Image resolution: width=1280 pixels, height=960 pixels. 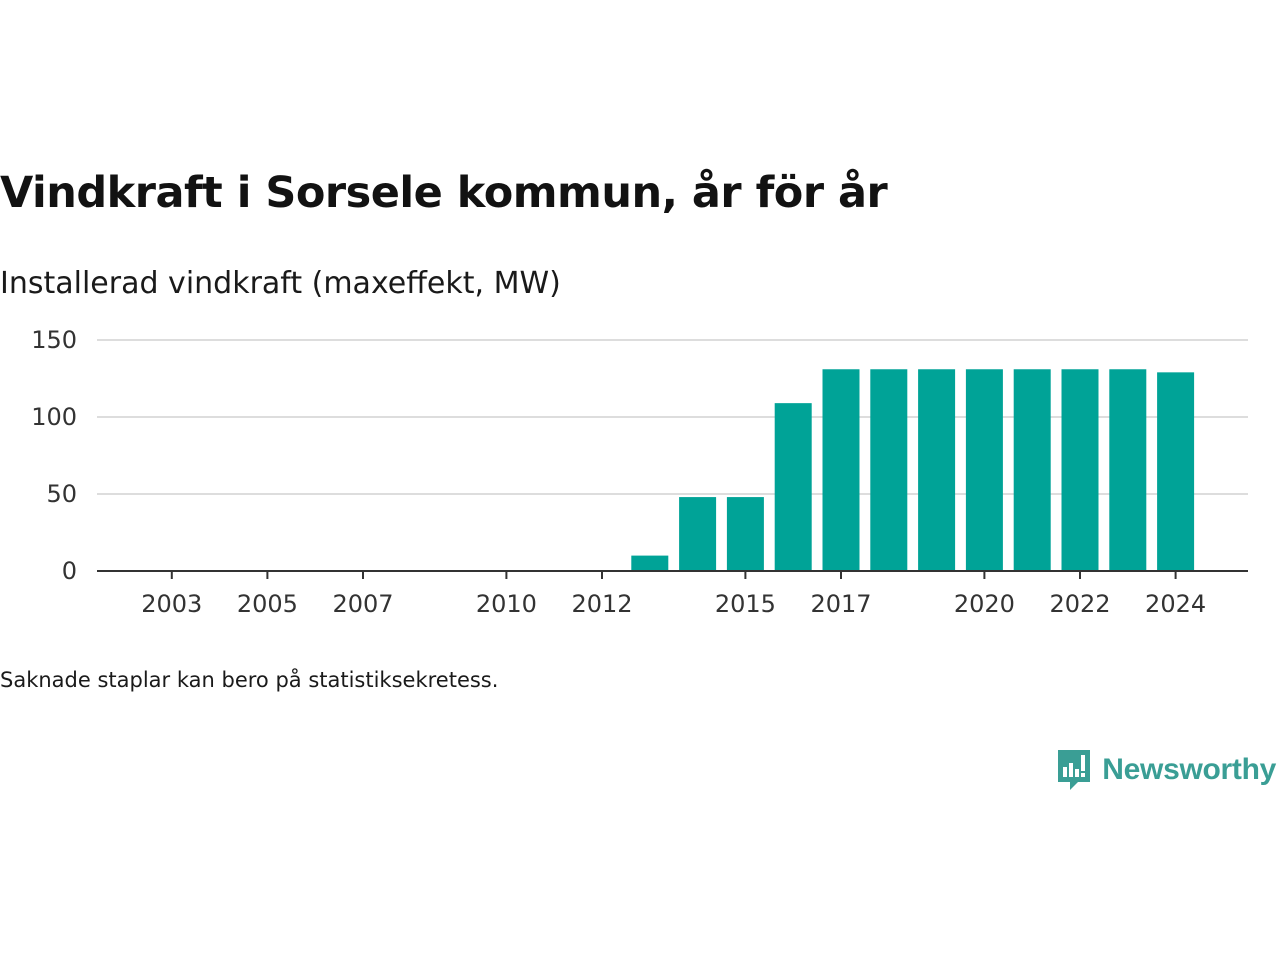 I want to click on bar-2019, so click(x=937, y=470).